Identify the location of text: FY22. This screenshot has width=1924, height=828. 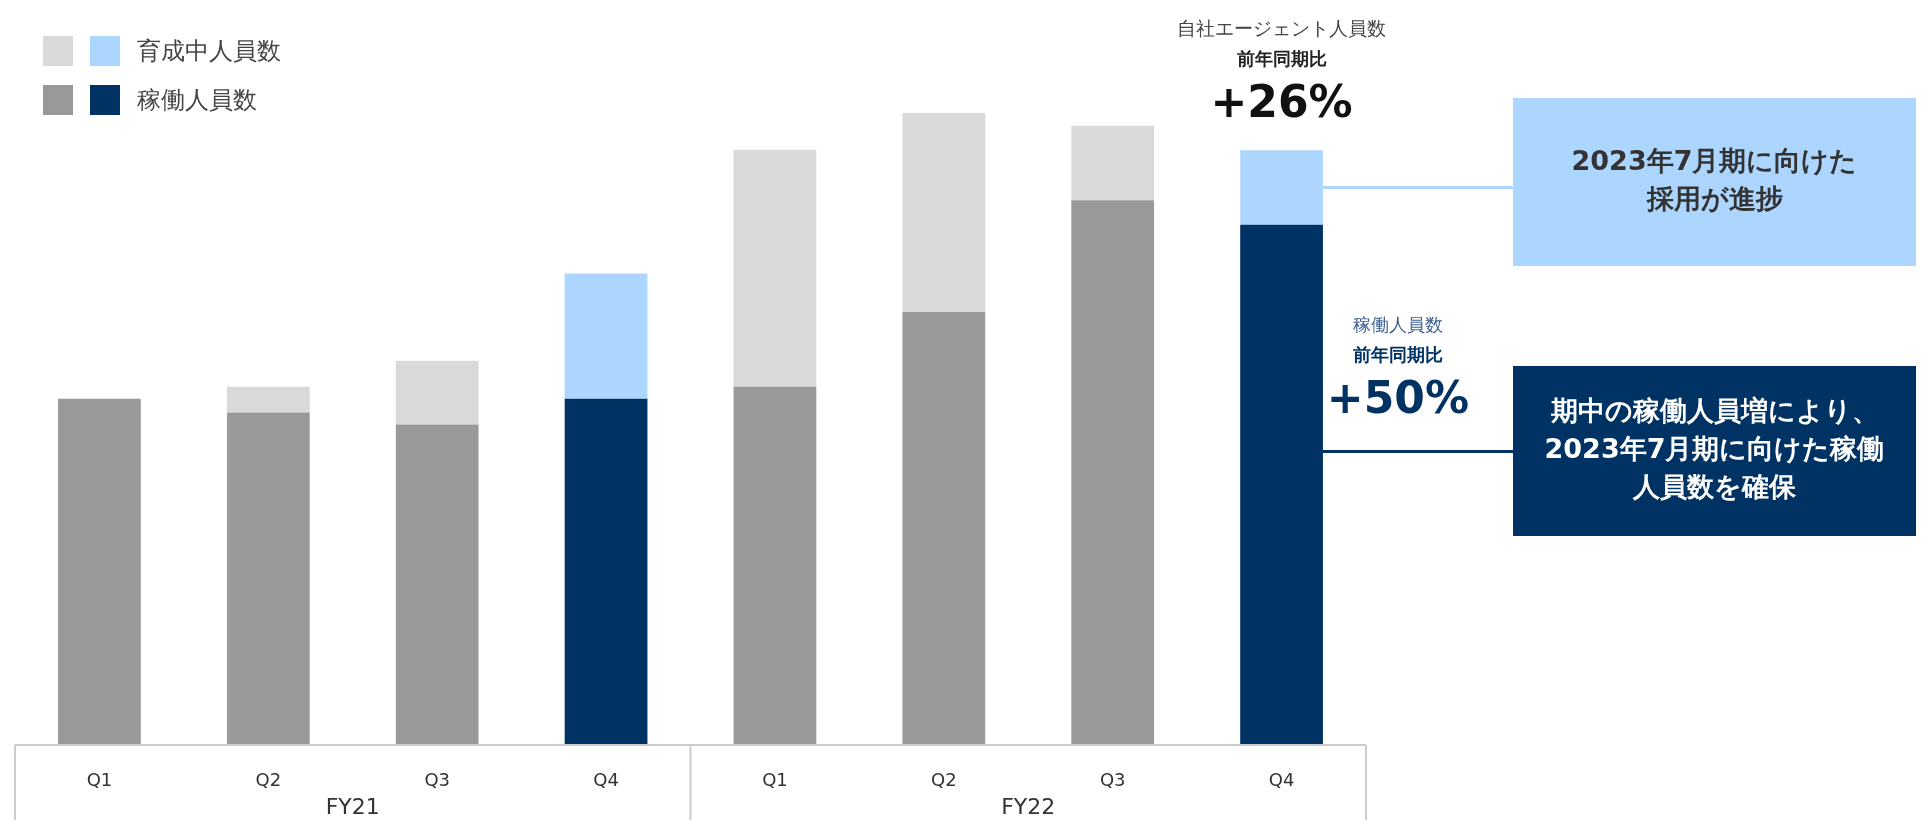
(1028, 806).